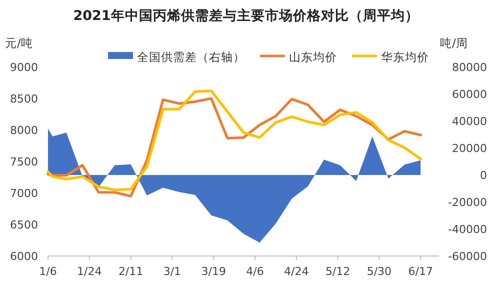  I want to click on y2-tick-label: -40000, so click(467, 229).